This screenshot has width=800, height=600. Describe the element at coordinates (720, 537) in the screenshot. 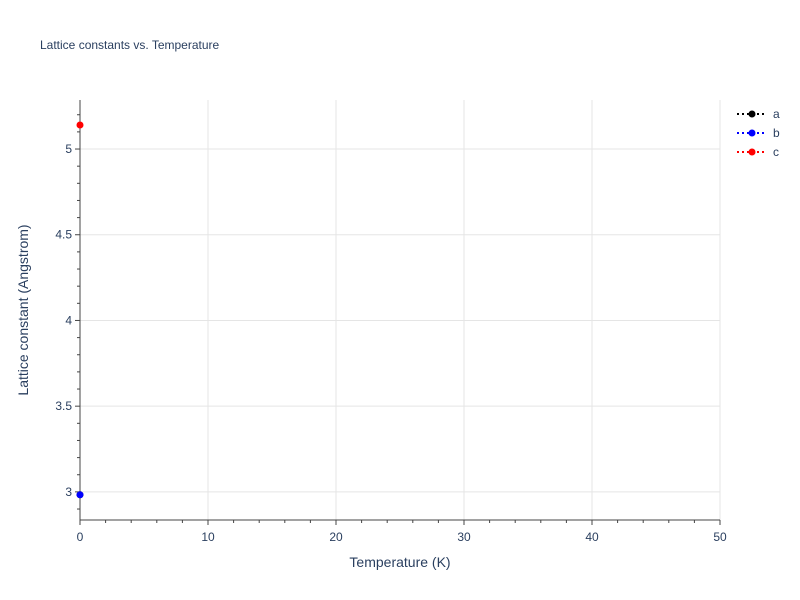

I see `x-tick-label: 50` at that location.